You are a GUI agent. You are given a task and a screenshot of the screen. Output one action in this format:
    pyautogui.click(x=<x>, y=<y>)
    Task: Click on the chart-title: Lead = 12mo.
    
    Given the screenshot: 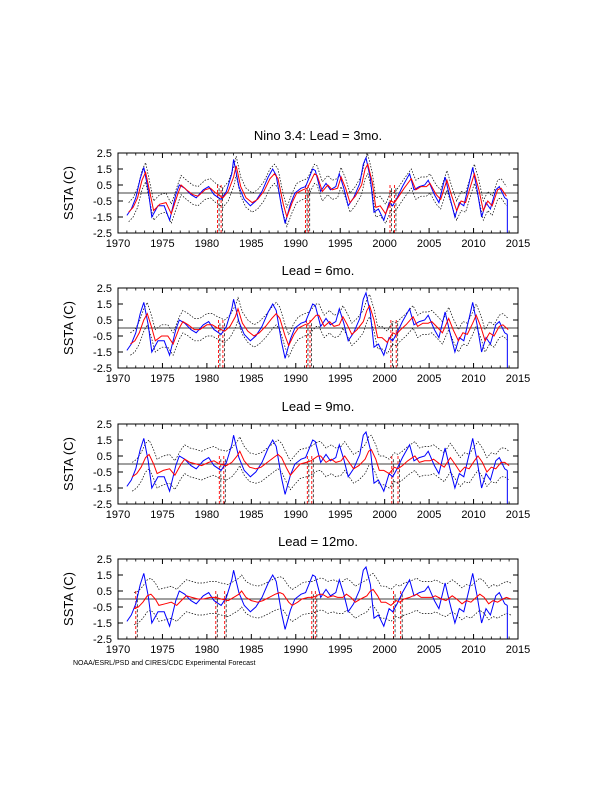 What is the action you would take?
    pyautogui.click(x=318, y=541)
    